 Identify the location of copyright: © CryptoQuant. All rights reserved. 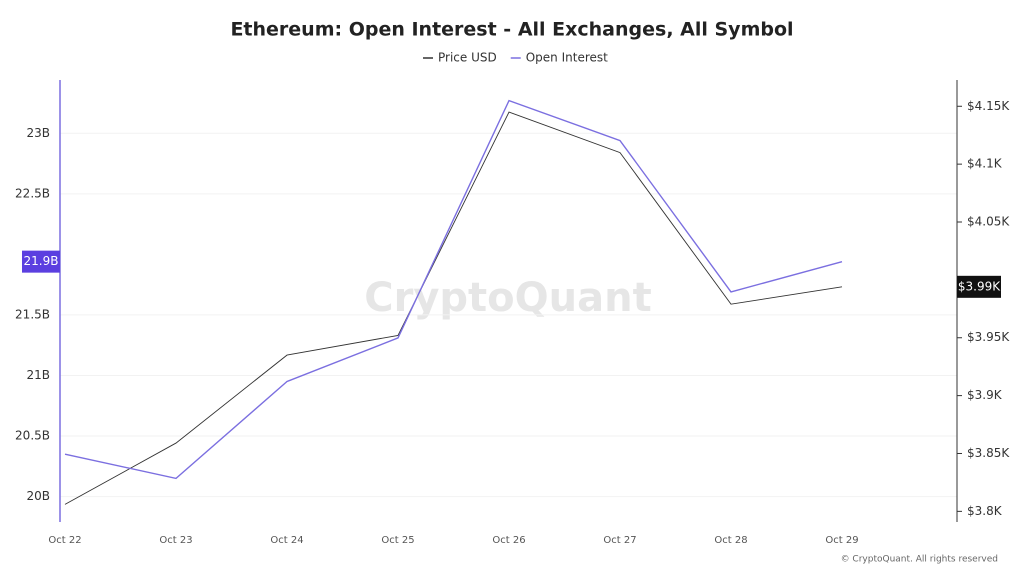
(919, 560).